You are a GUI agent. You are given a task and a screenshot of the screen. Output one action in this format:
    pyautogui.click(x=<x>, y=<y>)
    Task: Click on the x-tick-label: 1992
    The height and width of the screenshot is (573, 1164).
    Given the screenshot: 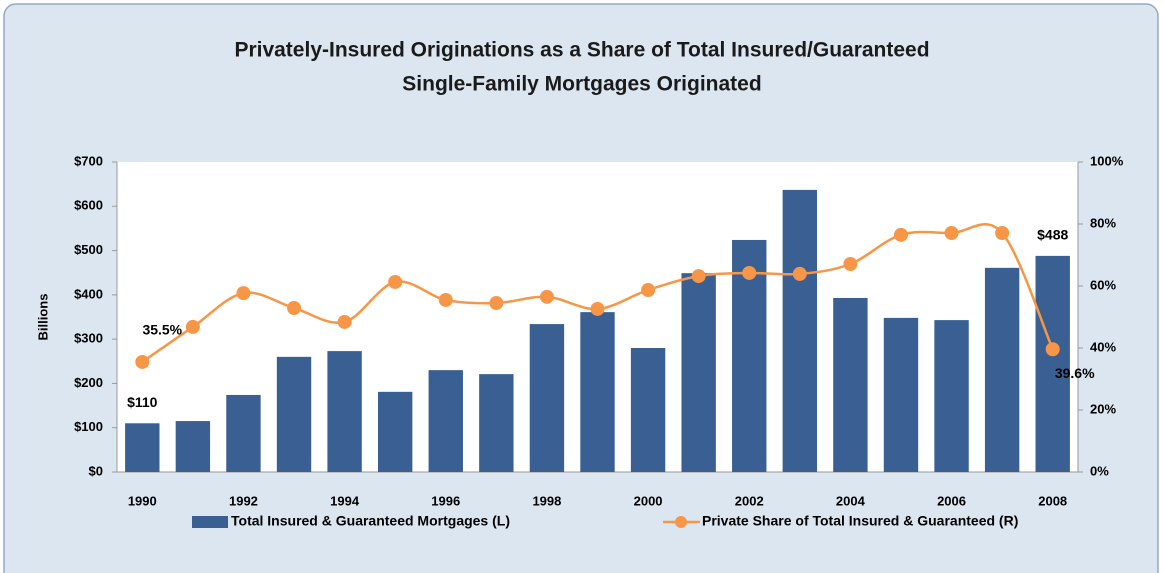 What is the action you would take?
    pyautogui.click(x=243, y=500)
    